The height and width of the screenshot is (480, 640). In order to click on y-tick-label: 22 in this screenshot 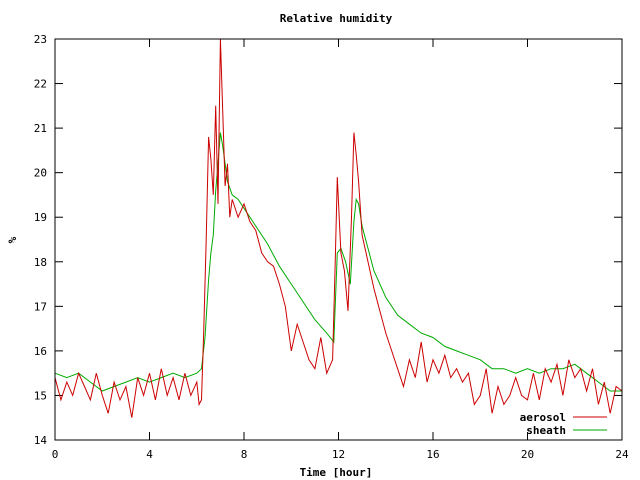, I will do `click(40, 84)`.